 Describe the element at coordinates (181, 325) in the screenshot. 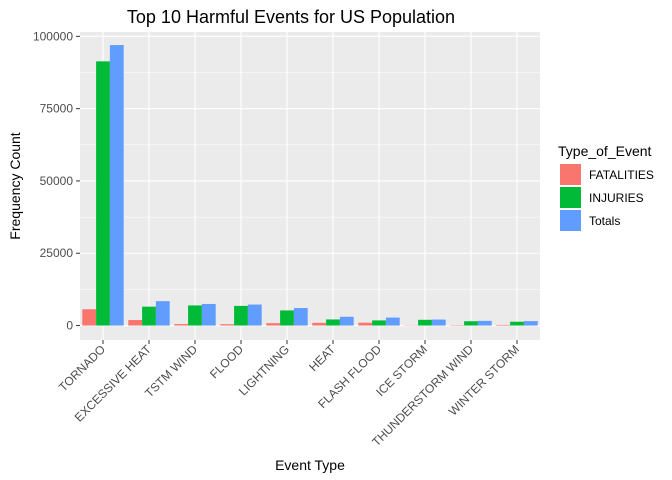

I see `bar-fatalities-tstm-wind` at that location.